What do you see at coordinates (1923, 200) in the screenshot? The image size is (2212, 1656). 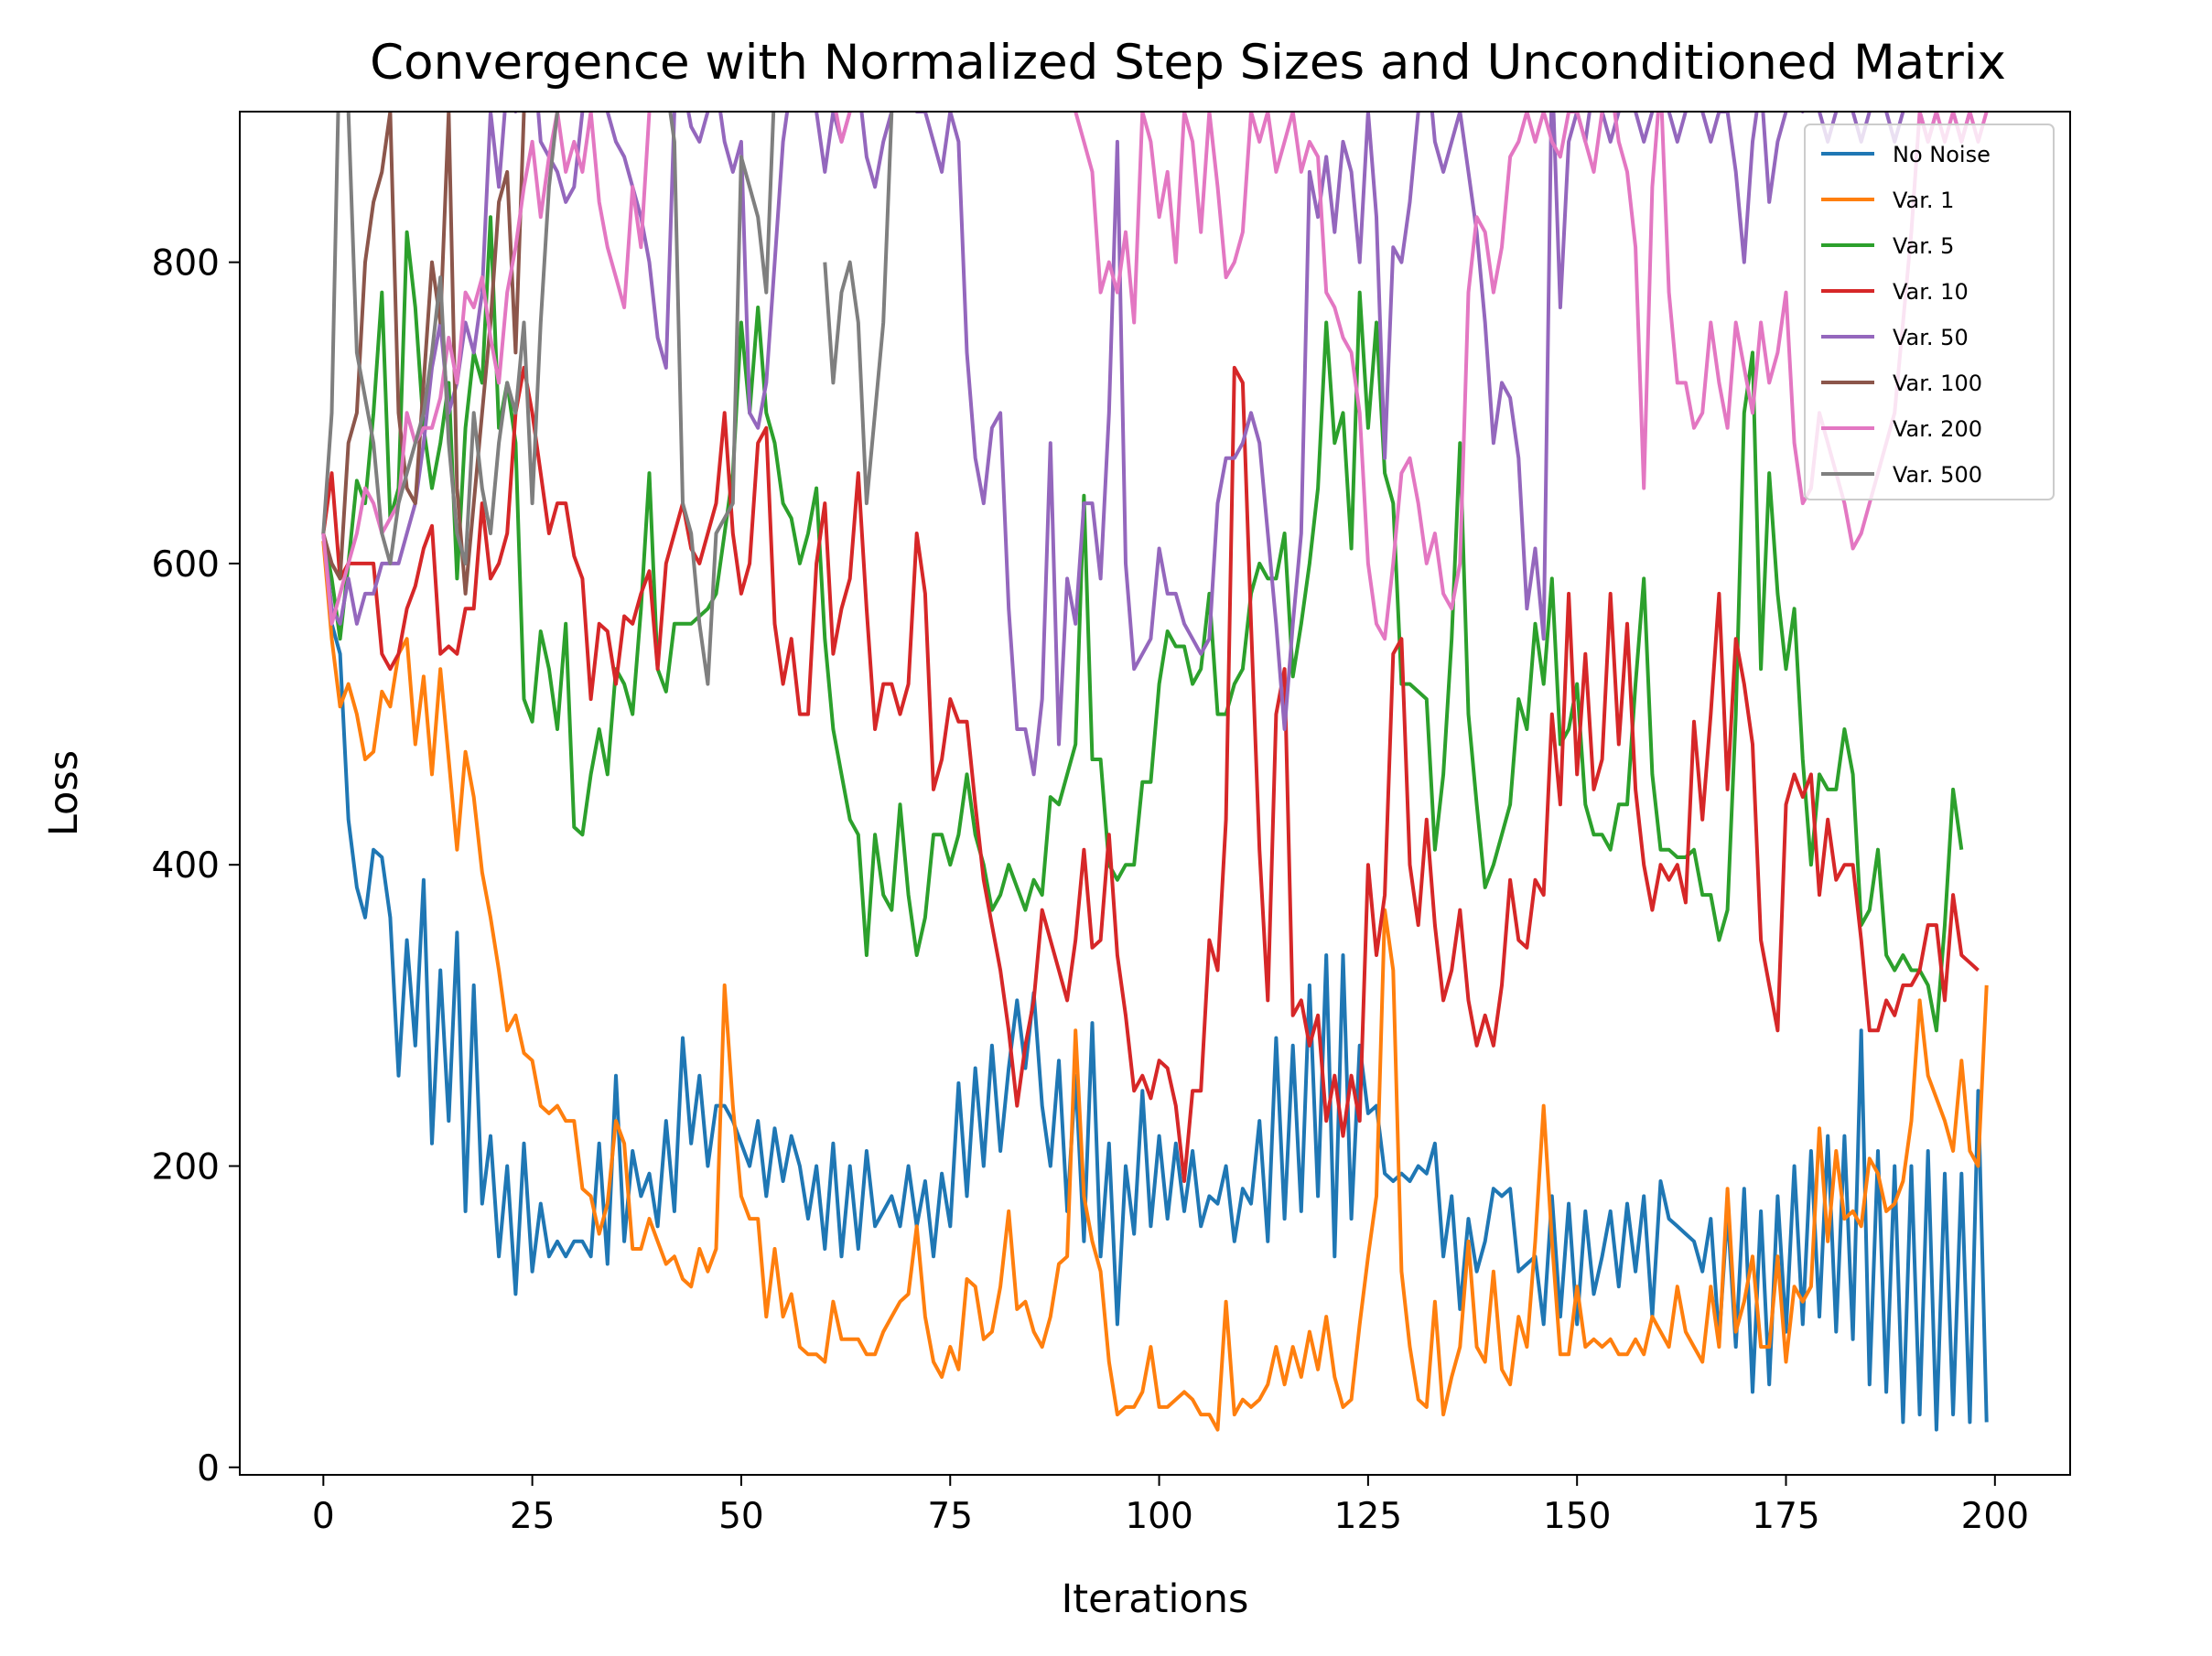 I see `legend-label-var-1: Var. 1` at bounding box center [1923, 200].